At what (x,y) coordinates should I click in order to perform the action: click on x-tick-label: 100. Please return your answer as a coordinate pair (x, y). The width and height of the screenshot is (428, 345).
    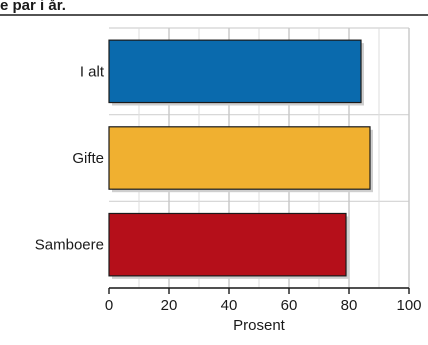
    Looking at the image, I should click on (408, 305).